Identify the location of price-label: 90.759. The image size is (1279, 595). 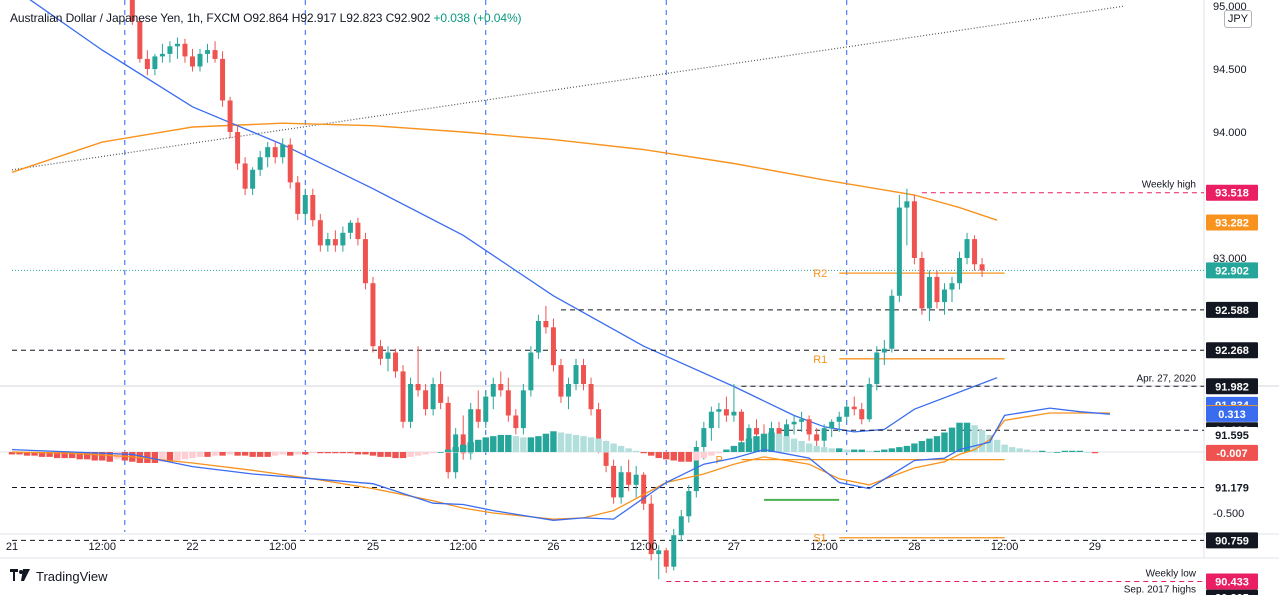
(1232, 541).